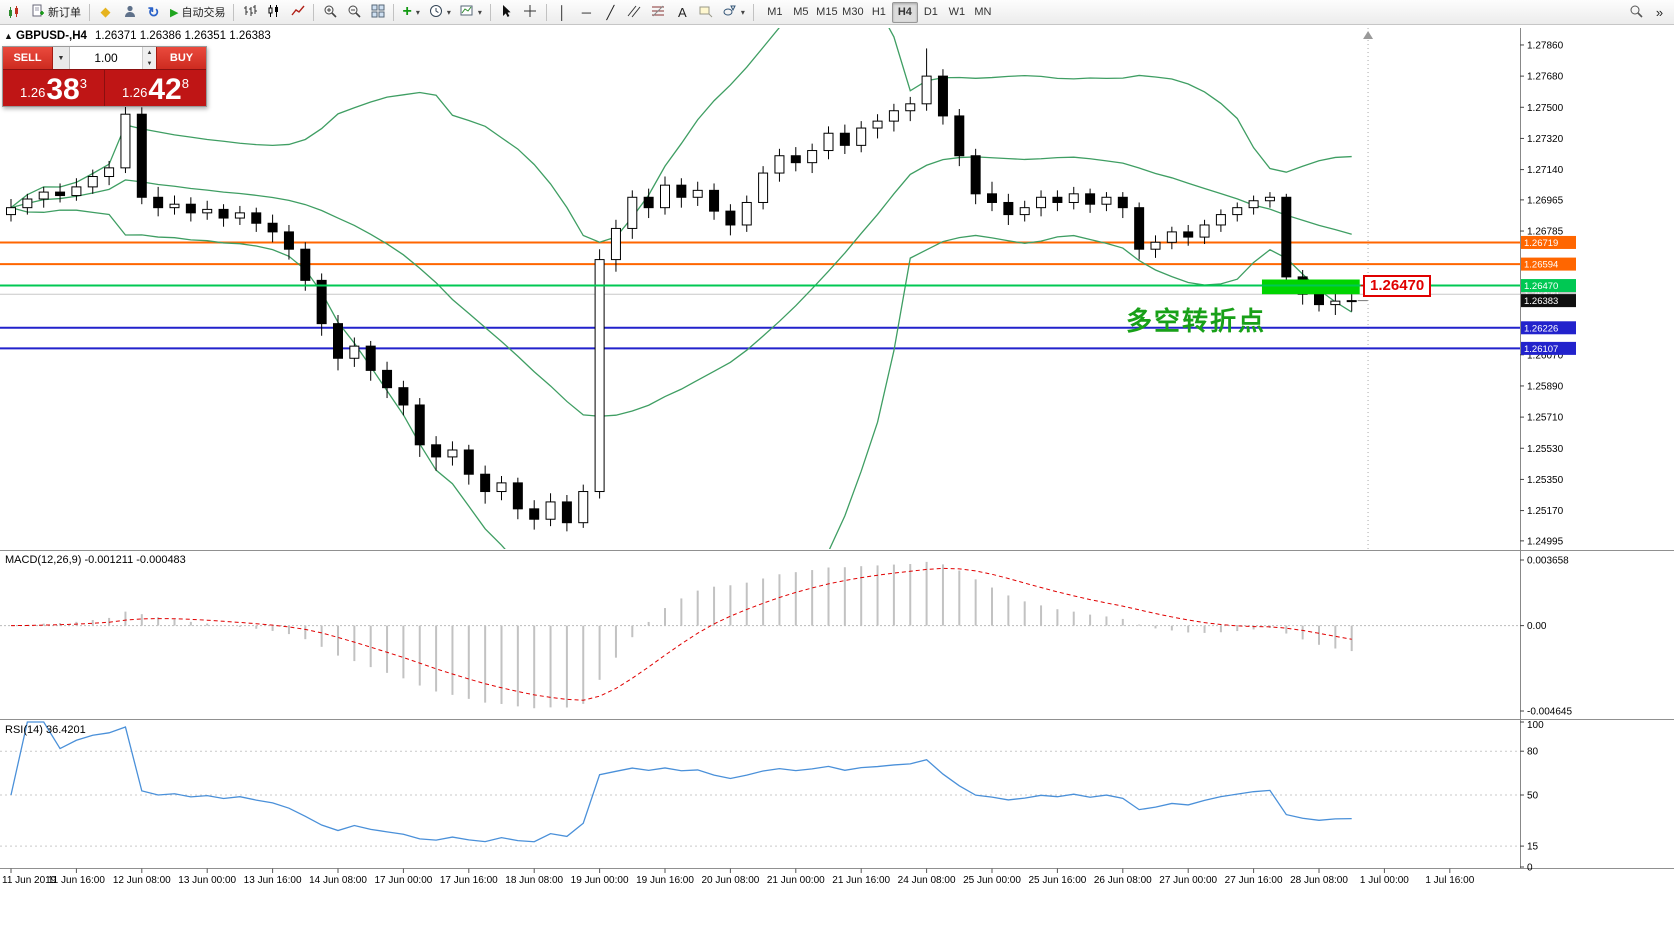 The height and width of the screenshot is (947, 1674). Describe the element at coordinates (329, 12) in the screenshot. I see `zoom-in-button` at that location.